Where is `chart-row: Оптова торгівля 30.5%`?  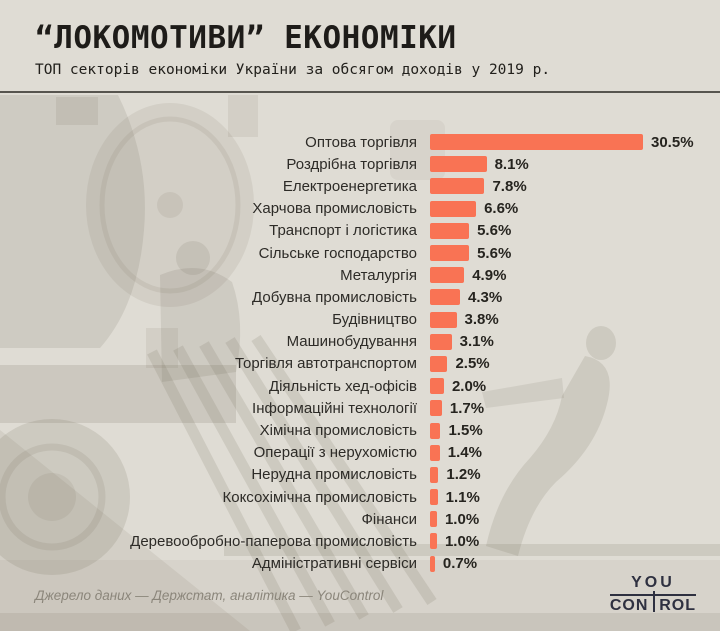 chart-row: Оптова торгівля 30.5% is located at coordinates (360, 142).